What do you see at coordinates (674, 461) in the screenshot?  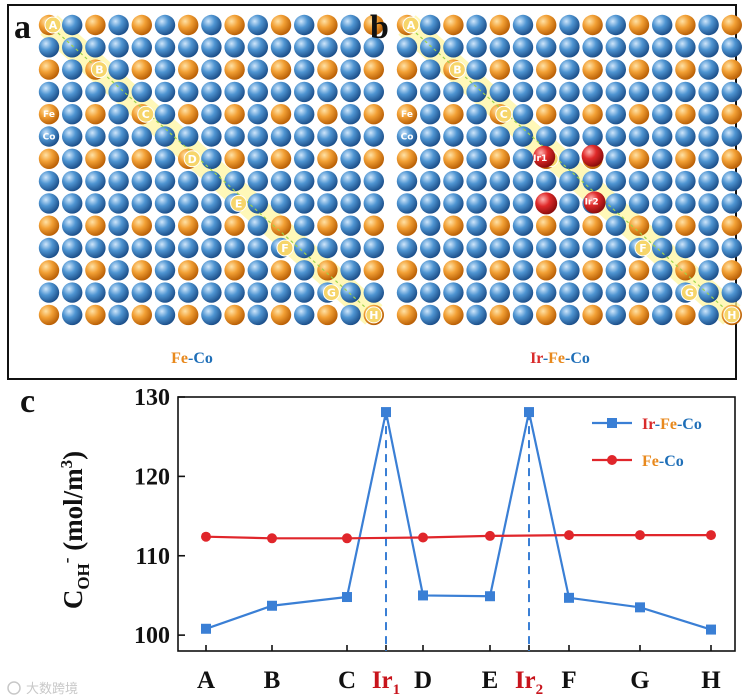 I see `legend-label-part: Co` at bounding box center [674, 461].